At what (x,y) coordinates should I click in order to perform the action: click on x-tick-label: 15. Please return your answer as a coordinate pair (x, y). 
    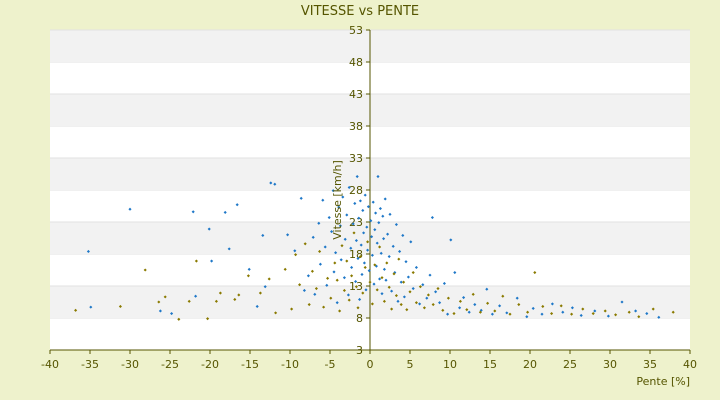
    Looking at the image, I should click on (490, 364).